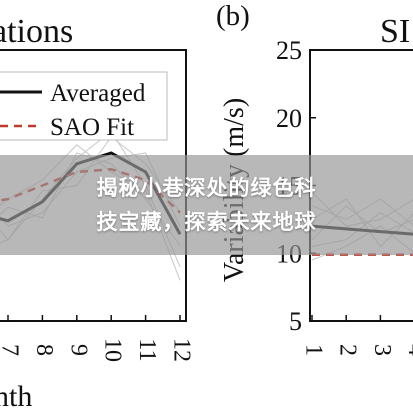  I want to click on panel-b-x-tick-label: 2, so click(348, 350).